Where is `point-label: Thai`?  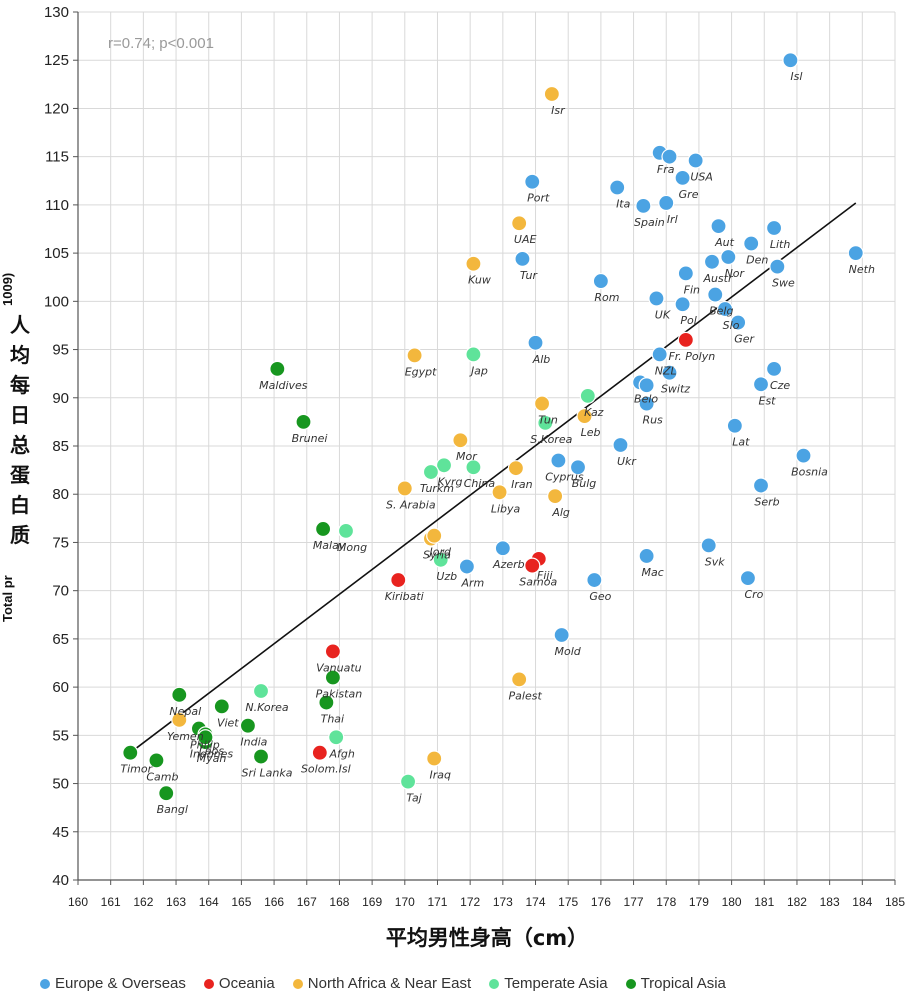 point-label: Thai is located at coordinates (333, 719).